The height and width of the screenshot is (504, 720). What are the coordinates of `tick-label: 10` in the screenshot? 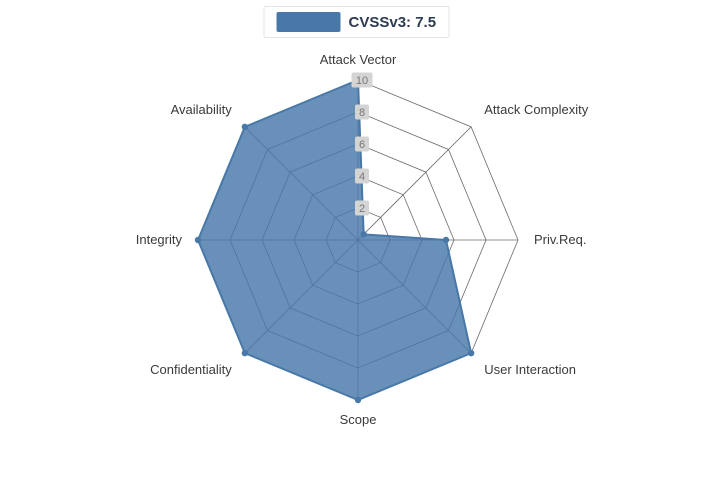 It's located at (362, 81).